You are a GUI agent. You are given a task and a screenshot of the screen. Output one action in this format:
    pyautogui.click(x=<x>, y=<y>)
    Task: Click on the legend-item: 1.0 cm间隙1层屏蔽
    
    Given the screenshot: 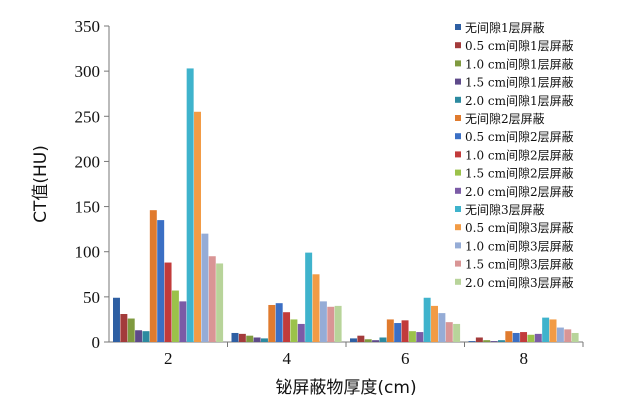 What is the action you would take?
    pyautogui.click(x=514, y=64)
    